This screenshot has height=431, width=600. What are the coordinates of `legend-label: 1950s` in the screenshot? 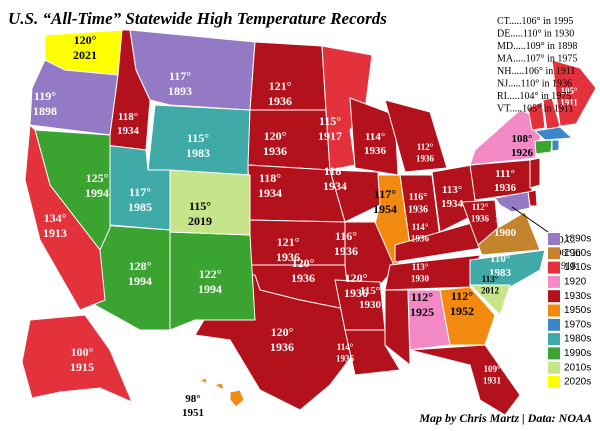 It's located at (577, 310).